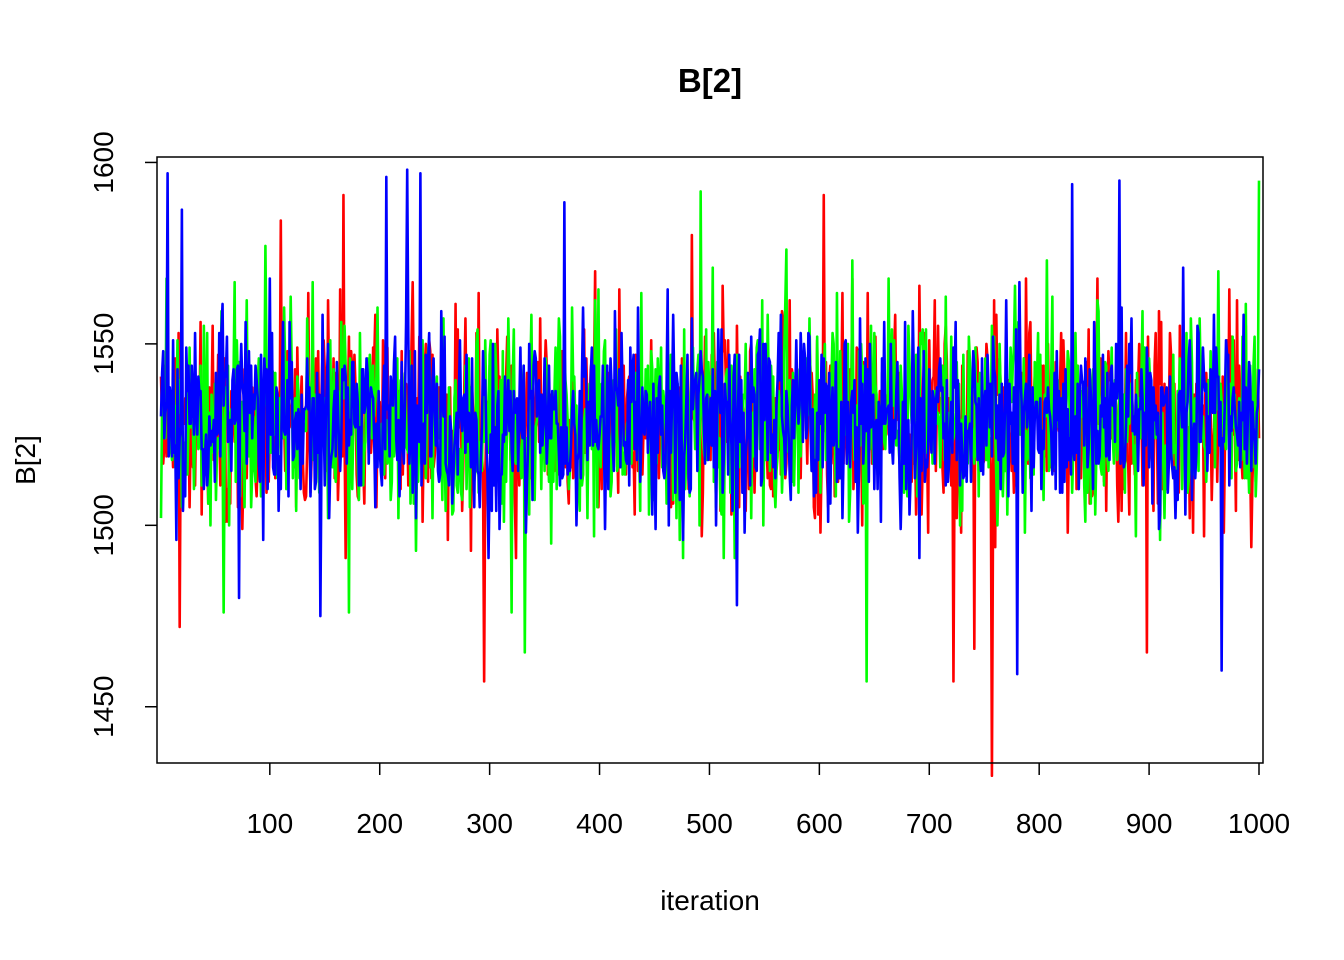 The width and height of the screenshot is (1344, 960). I want to click on x-tick-label: 500, so click(709, 823).